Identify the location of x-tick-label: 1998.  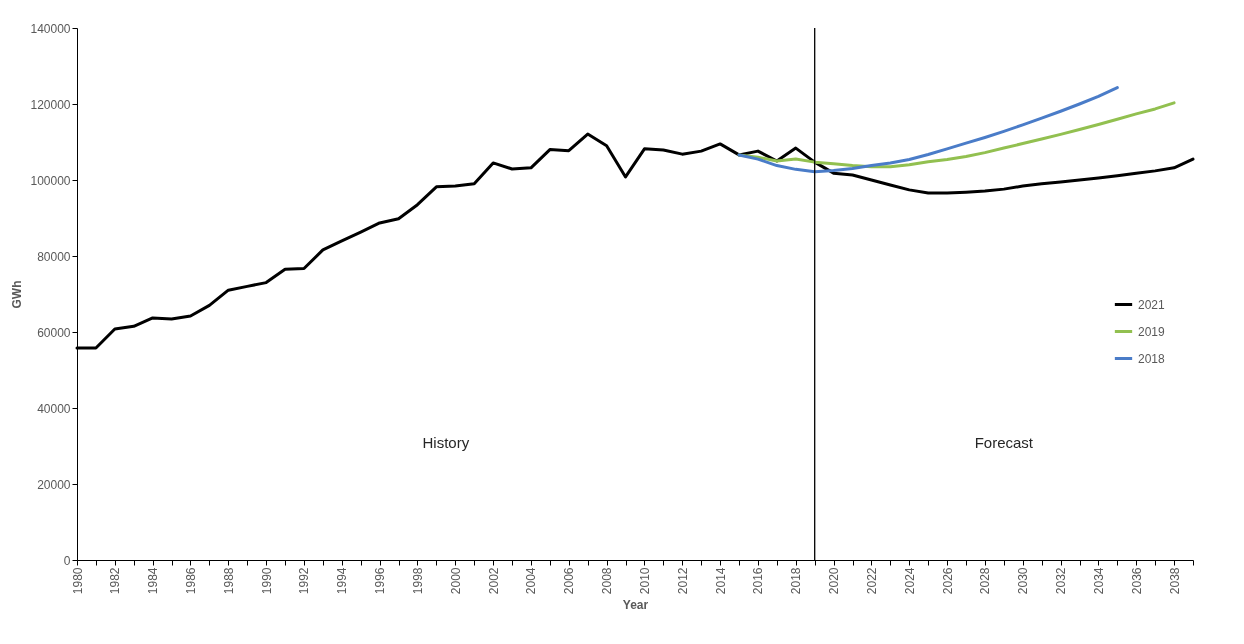
(417, 581).